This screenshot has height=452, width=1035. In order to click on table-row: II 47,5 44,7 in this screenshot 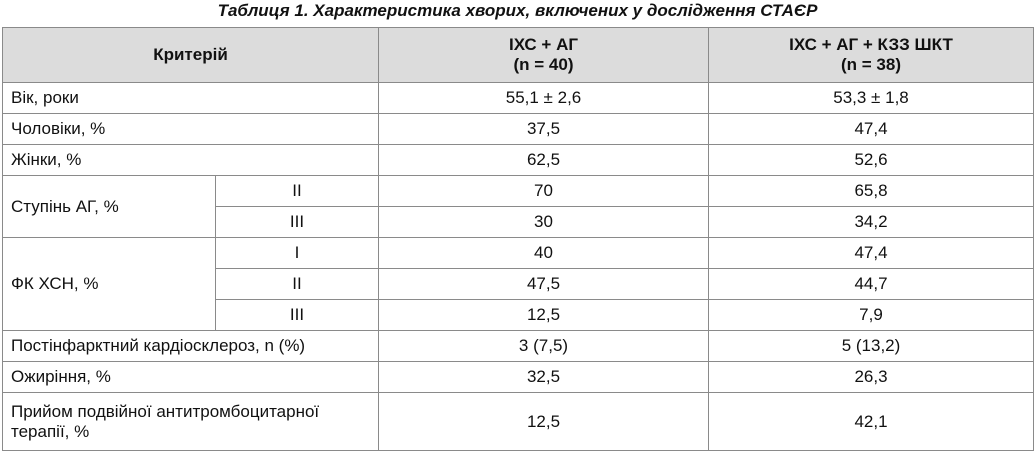, I will do `click(518, 284)`.